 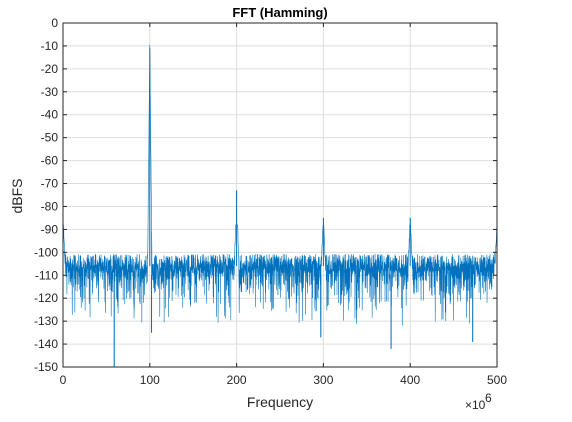 I want to click on x-tick-label: 500, so click(x=497, y=380).